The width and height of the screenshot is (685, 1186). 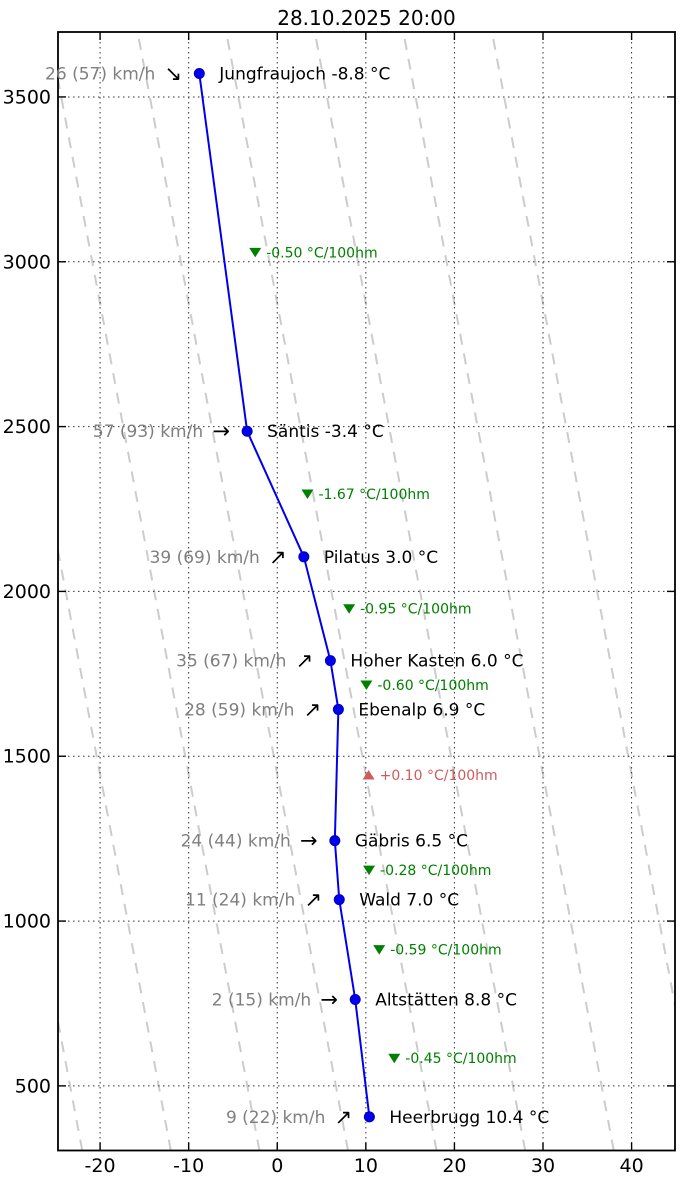 What do you see at coordinates (27, 592) in the screenshot?
I see `y-tick-label: 2000` at bounding box center [27, 592].